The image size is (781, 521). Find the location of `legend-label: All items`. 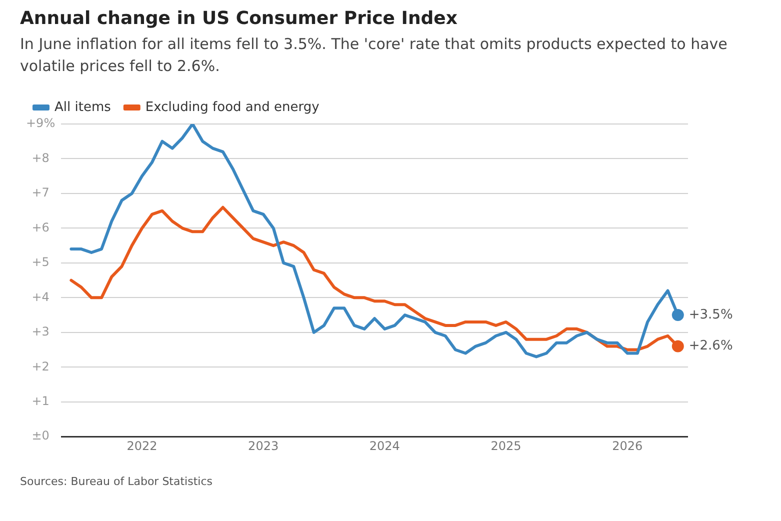

legend-label: All items is located at coordinates (83, 107).